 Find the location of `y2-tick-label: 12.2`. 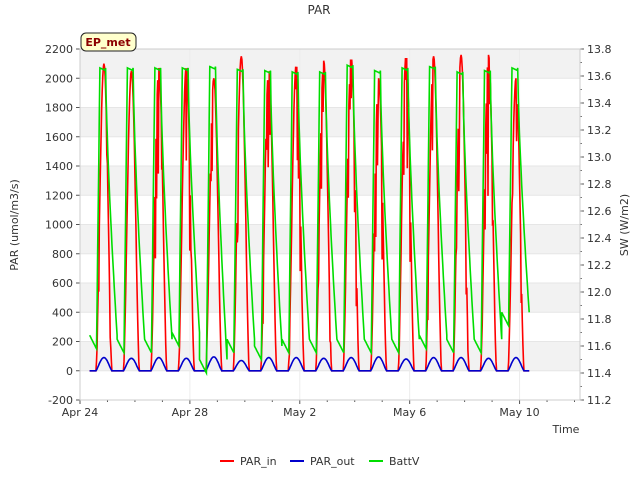

y2-tick-label: 12.2 is located at coordinates (599, 265).